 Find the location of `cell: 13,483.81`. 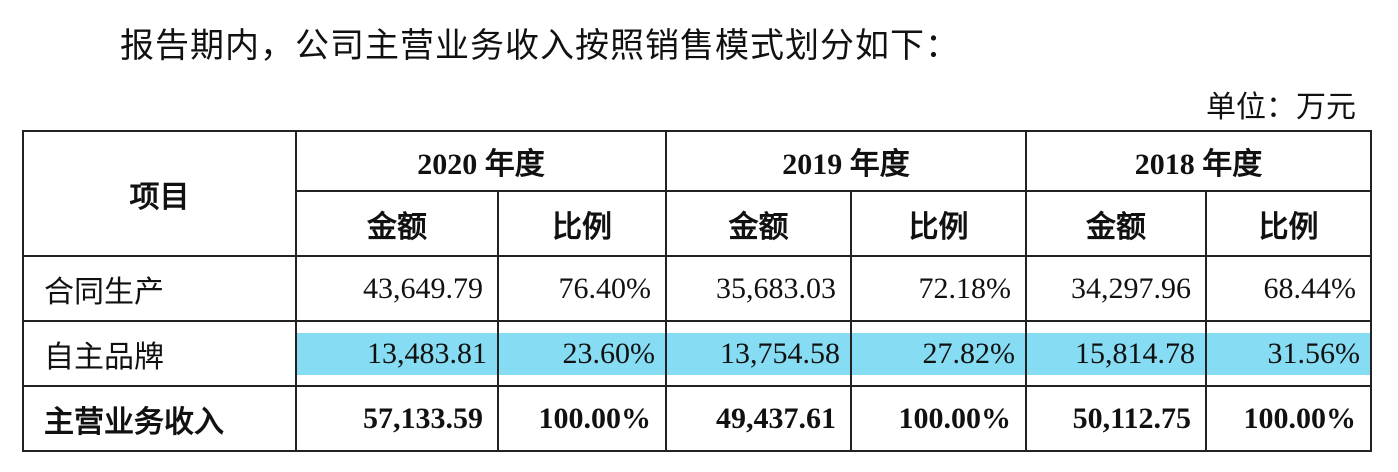

cell: 13,483.81 is located at coordinates (397, 353).